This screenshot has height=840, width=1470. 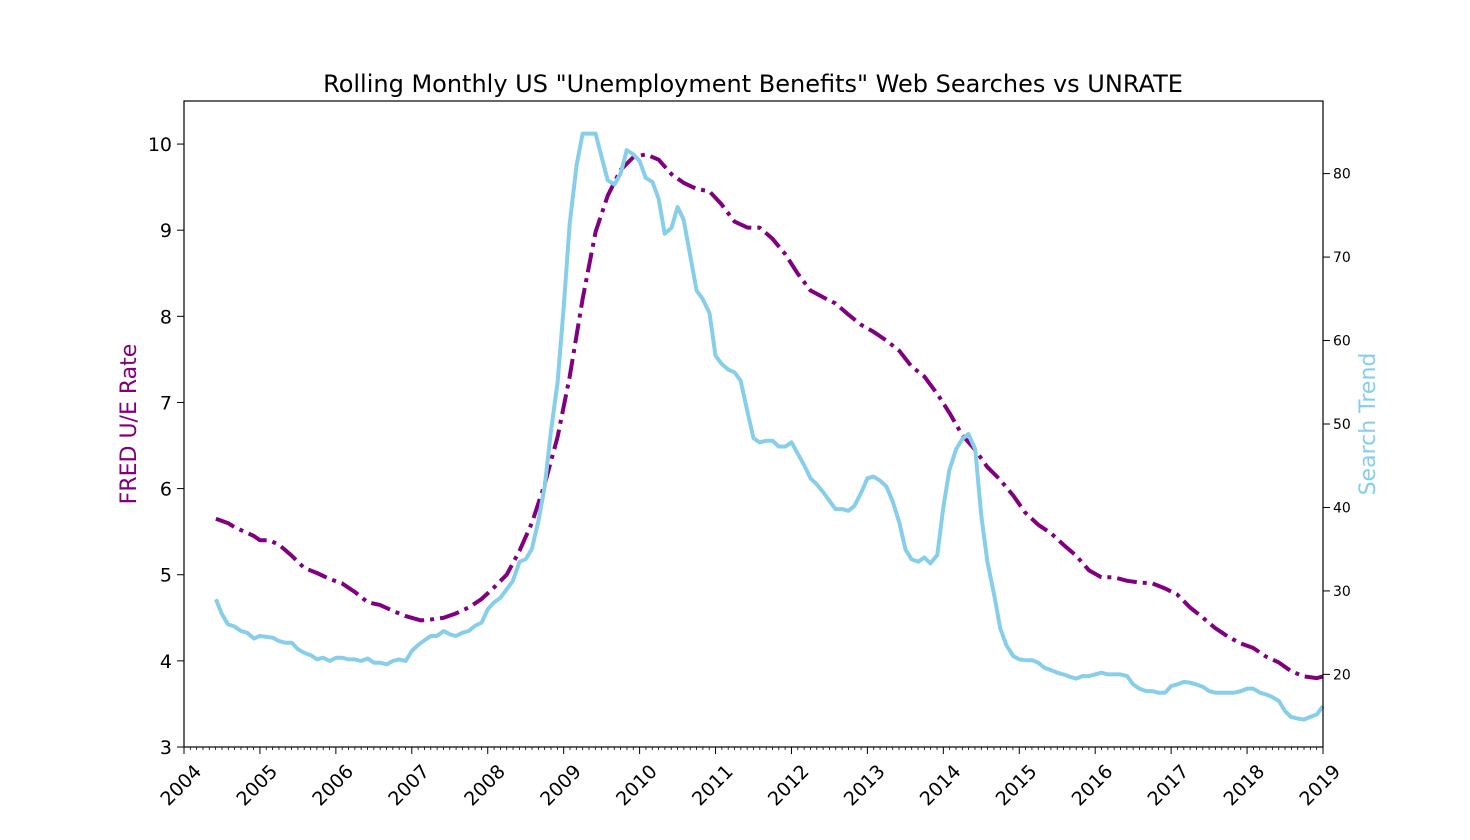 What do you see at coordinates (1244, 786) in the screenshot?
I see `x-tick-label: 2018` at bounding box center [1244, 786].